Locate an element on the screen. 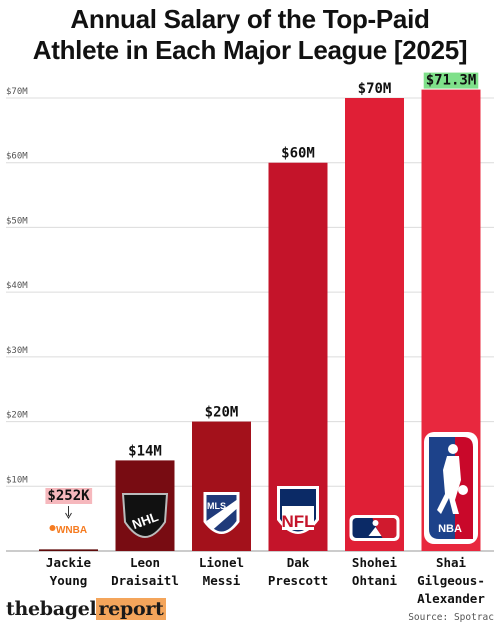 Image resolution: width=500 pixels, height=625 pixels. nfl-white-band is located at coordinates (298, 518).